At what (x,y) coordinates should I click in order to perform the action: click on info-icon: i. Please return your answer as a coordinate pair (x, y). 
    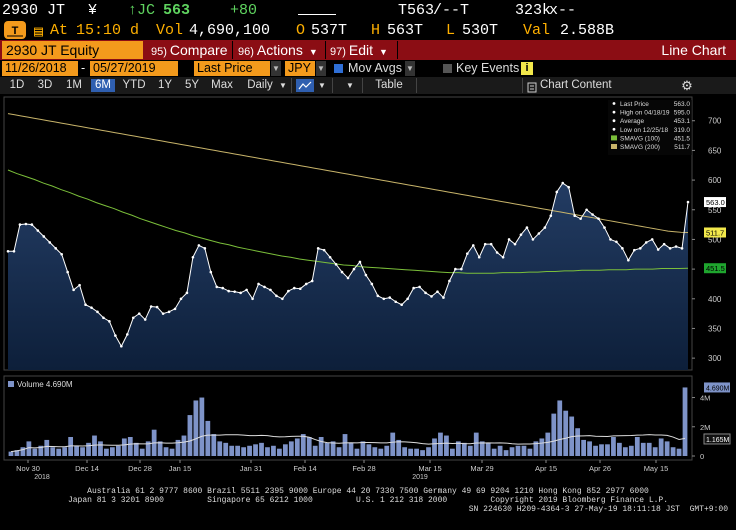
    Looking at the image, I should click on (527, 68).